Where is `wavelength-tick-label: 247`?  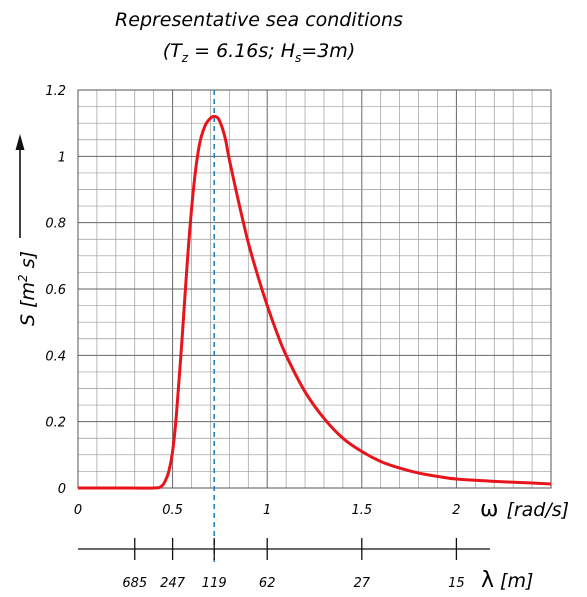
wavelength-tick-label: 247 is located at coordinates (173, 583).